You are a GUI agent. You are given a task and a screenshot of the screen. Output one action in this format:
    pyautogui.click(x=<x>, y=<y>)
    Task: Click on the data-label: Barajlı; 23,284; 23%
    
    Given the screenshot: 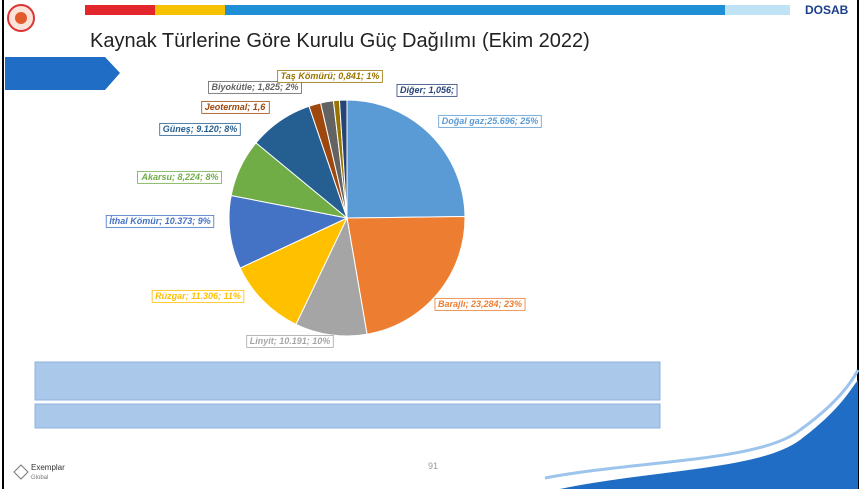 What is the action you would take?
    pyautogui.click(x=480, y=304)
    